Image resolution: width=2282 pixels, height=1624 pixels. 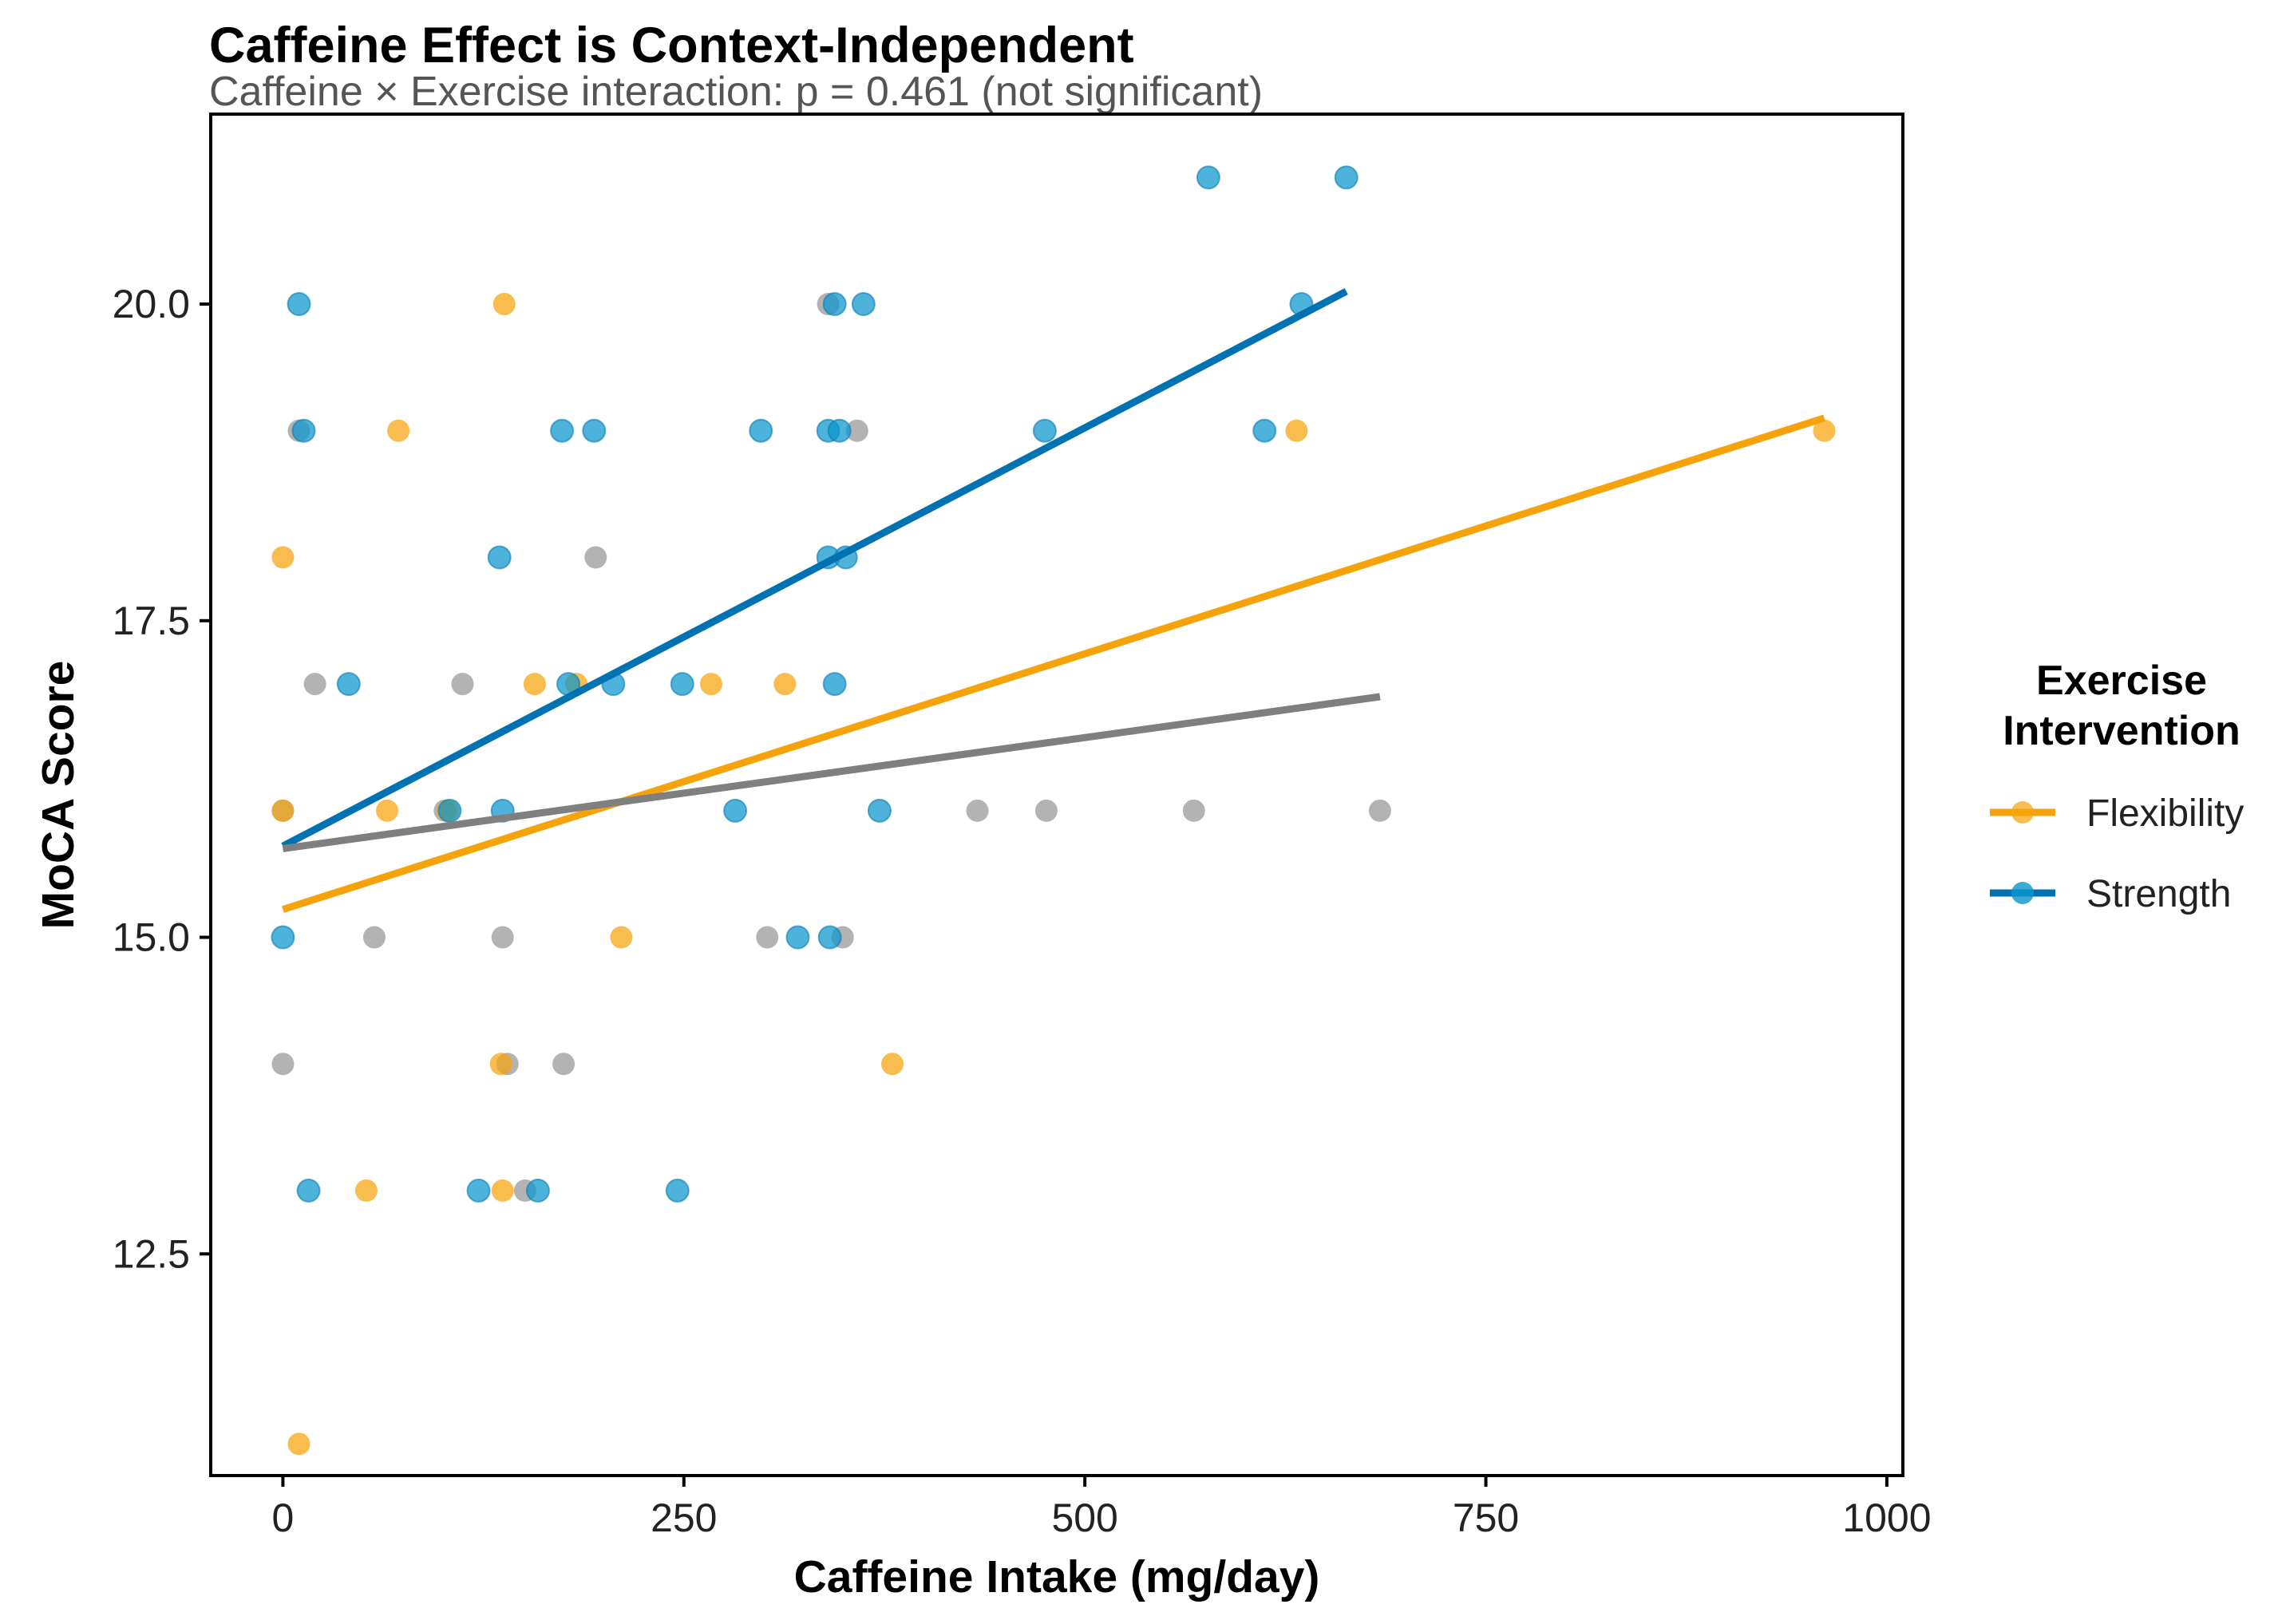 I want to click on x-tick-label-250: 250, so click(x=684, y=1518).